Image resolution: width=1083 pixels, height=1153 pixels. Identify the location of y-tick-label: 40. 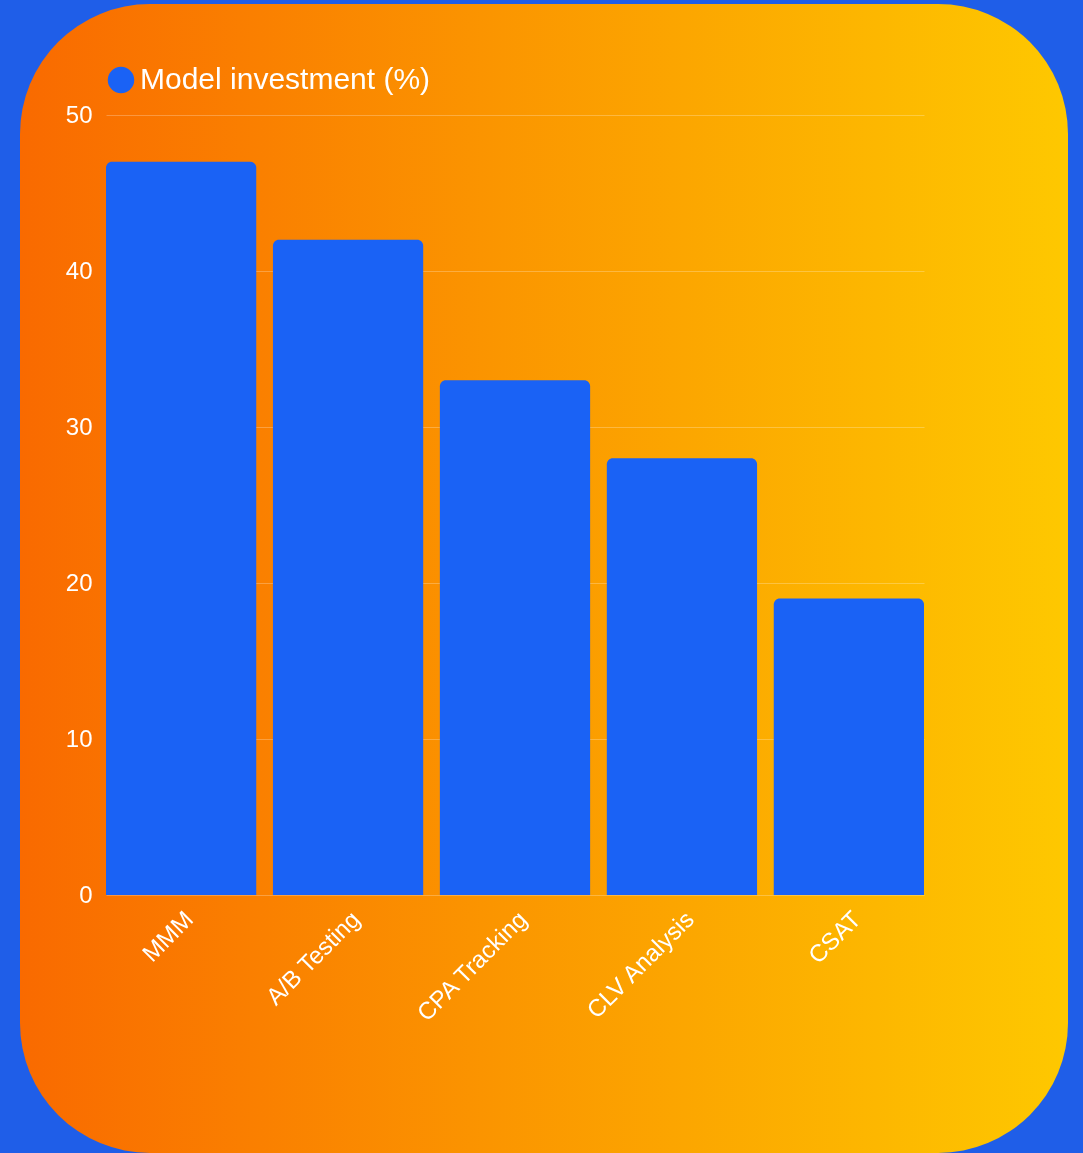
(79, 270).